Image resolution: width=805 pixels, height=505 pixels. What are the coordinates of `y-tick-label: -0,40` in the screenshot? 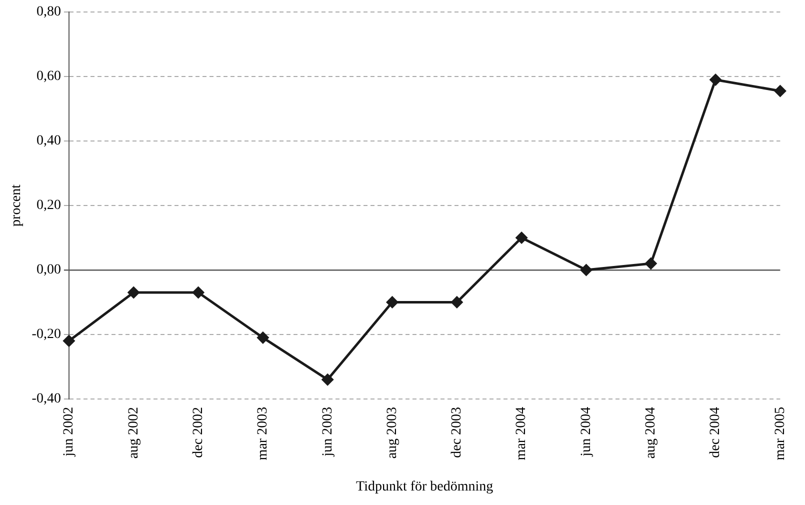 It's located at (46, 399).